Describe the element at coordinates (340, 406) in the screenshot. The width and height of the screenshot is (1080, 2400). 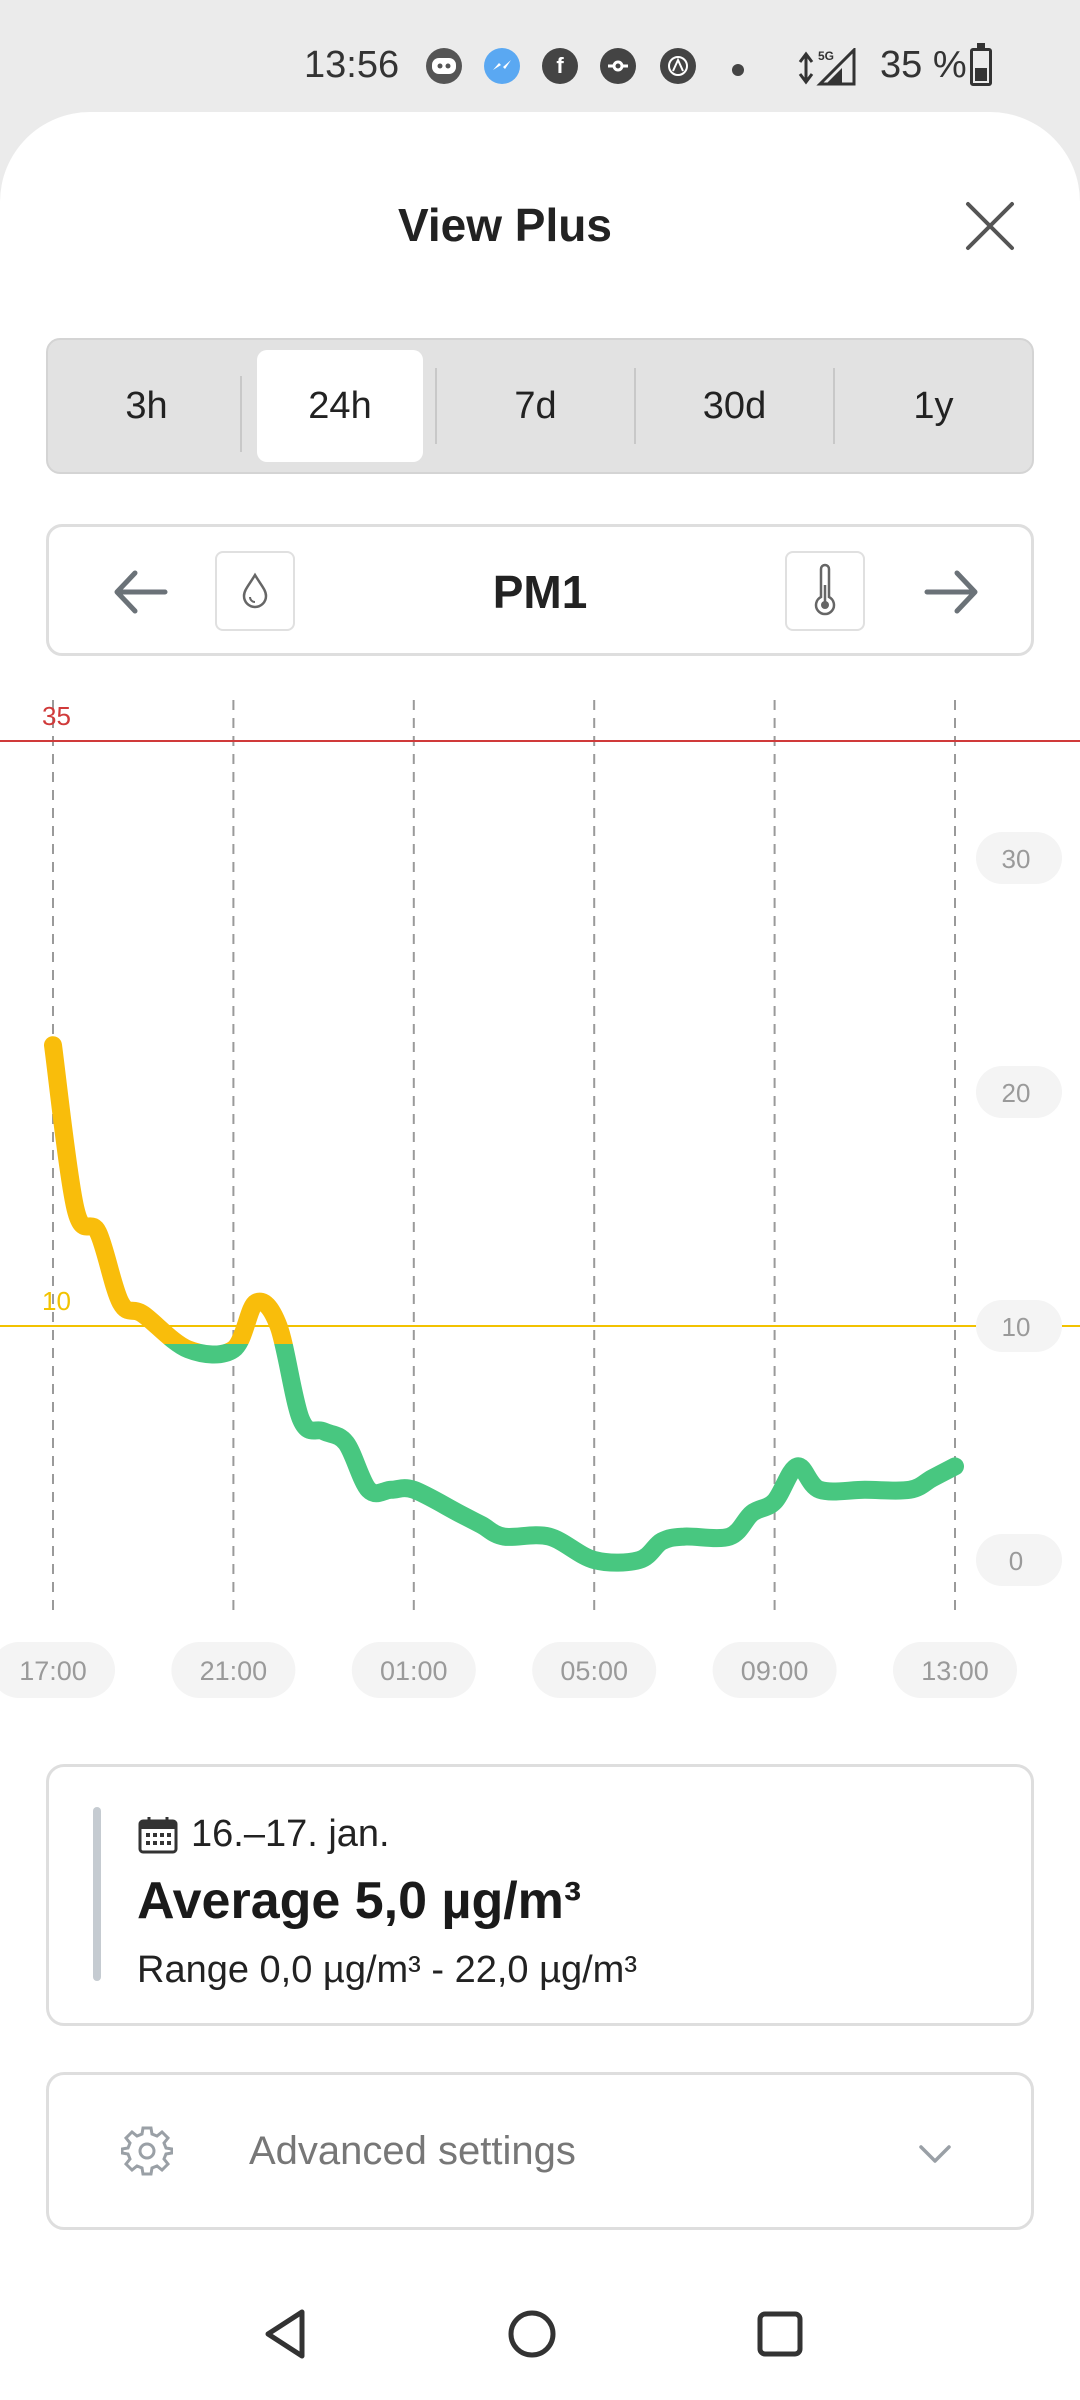
I see `range-tab-24h: 24h` at that location.